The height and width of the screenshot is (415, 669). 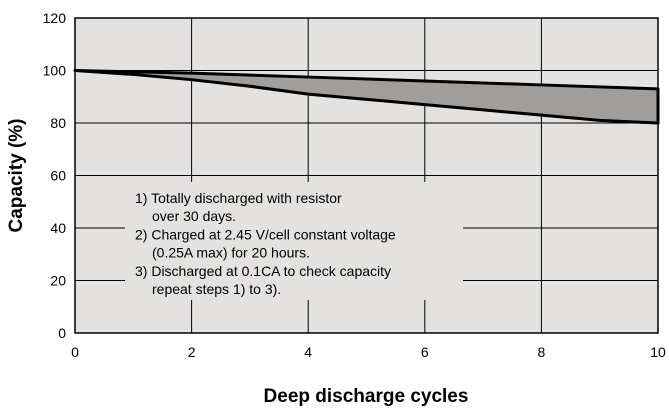 What do you see at coordinates (194, 216) in the screenshot?
I see `note-line-2: over 30 days.` at bounding box center [194, 216].